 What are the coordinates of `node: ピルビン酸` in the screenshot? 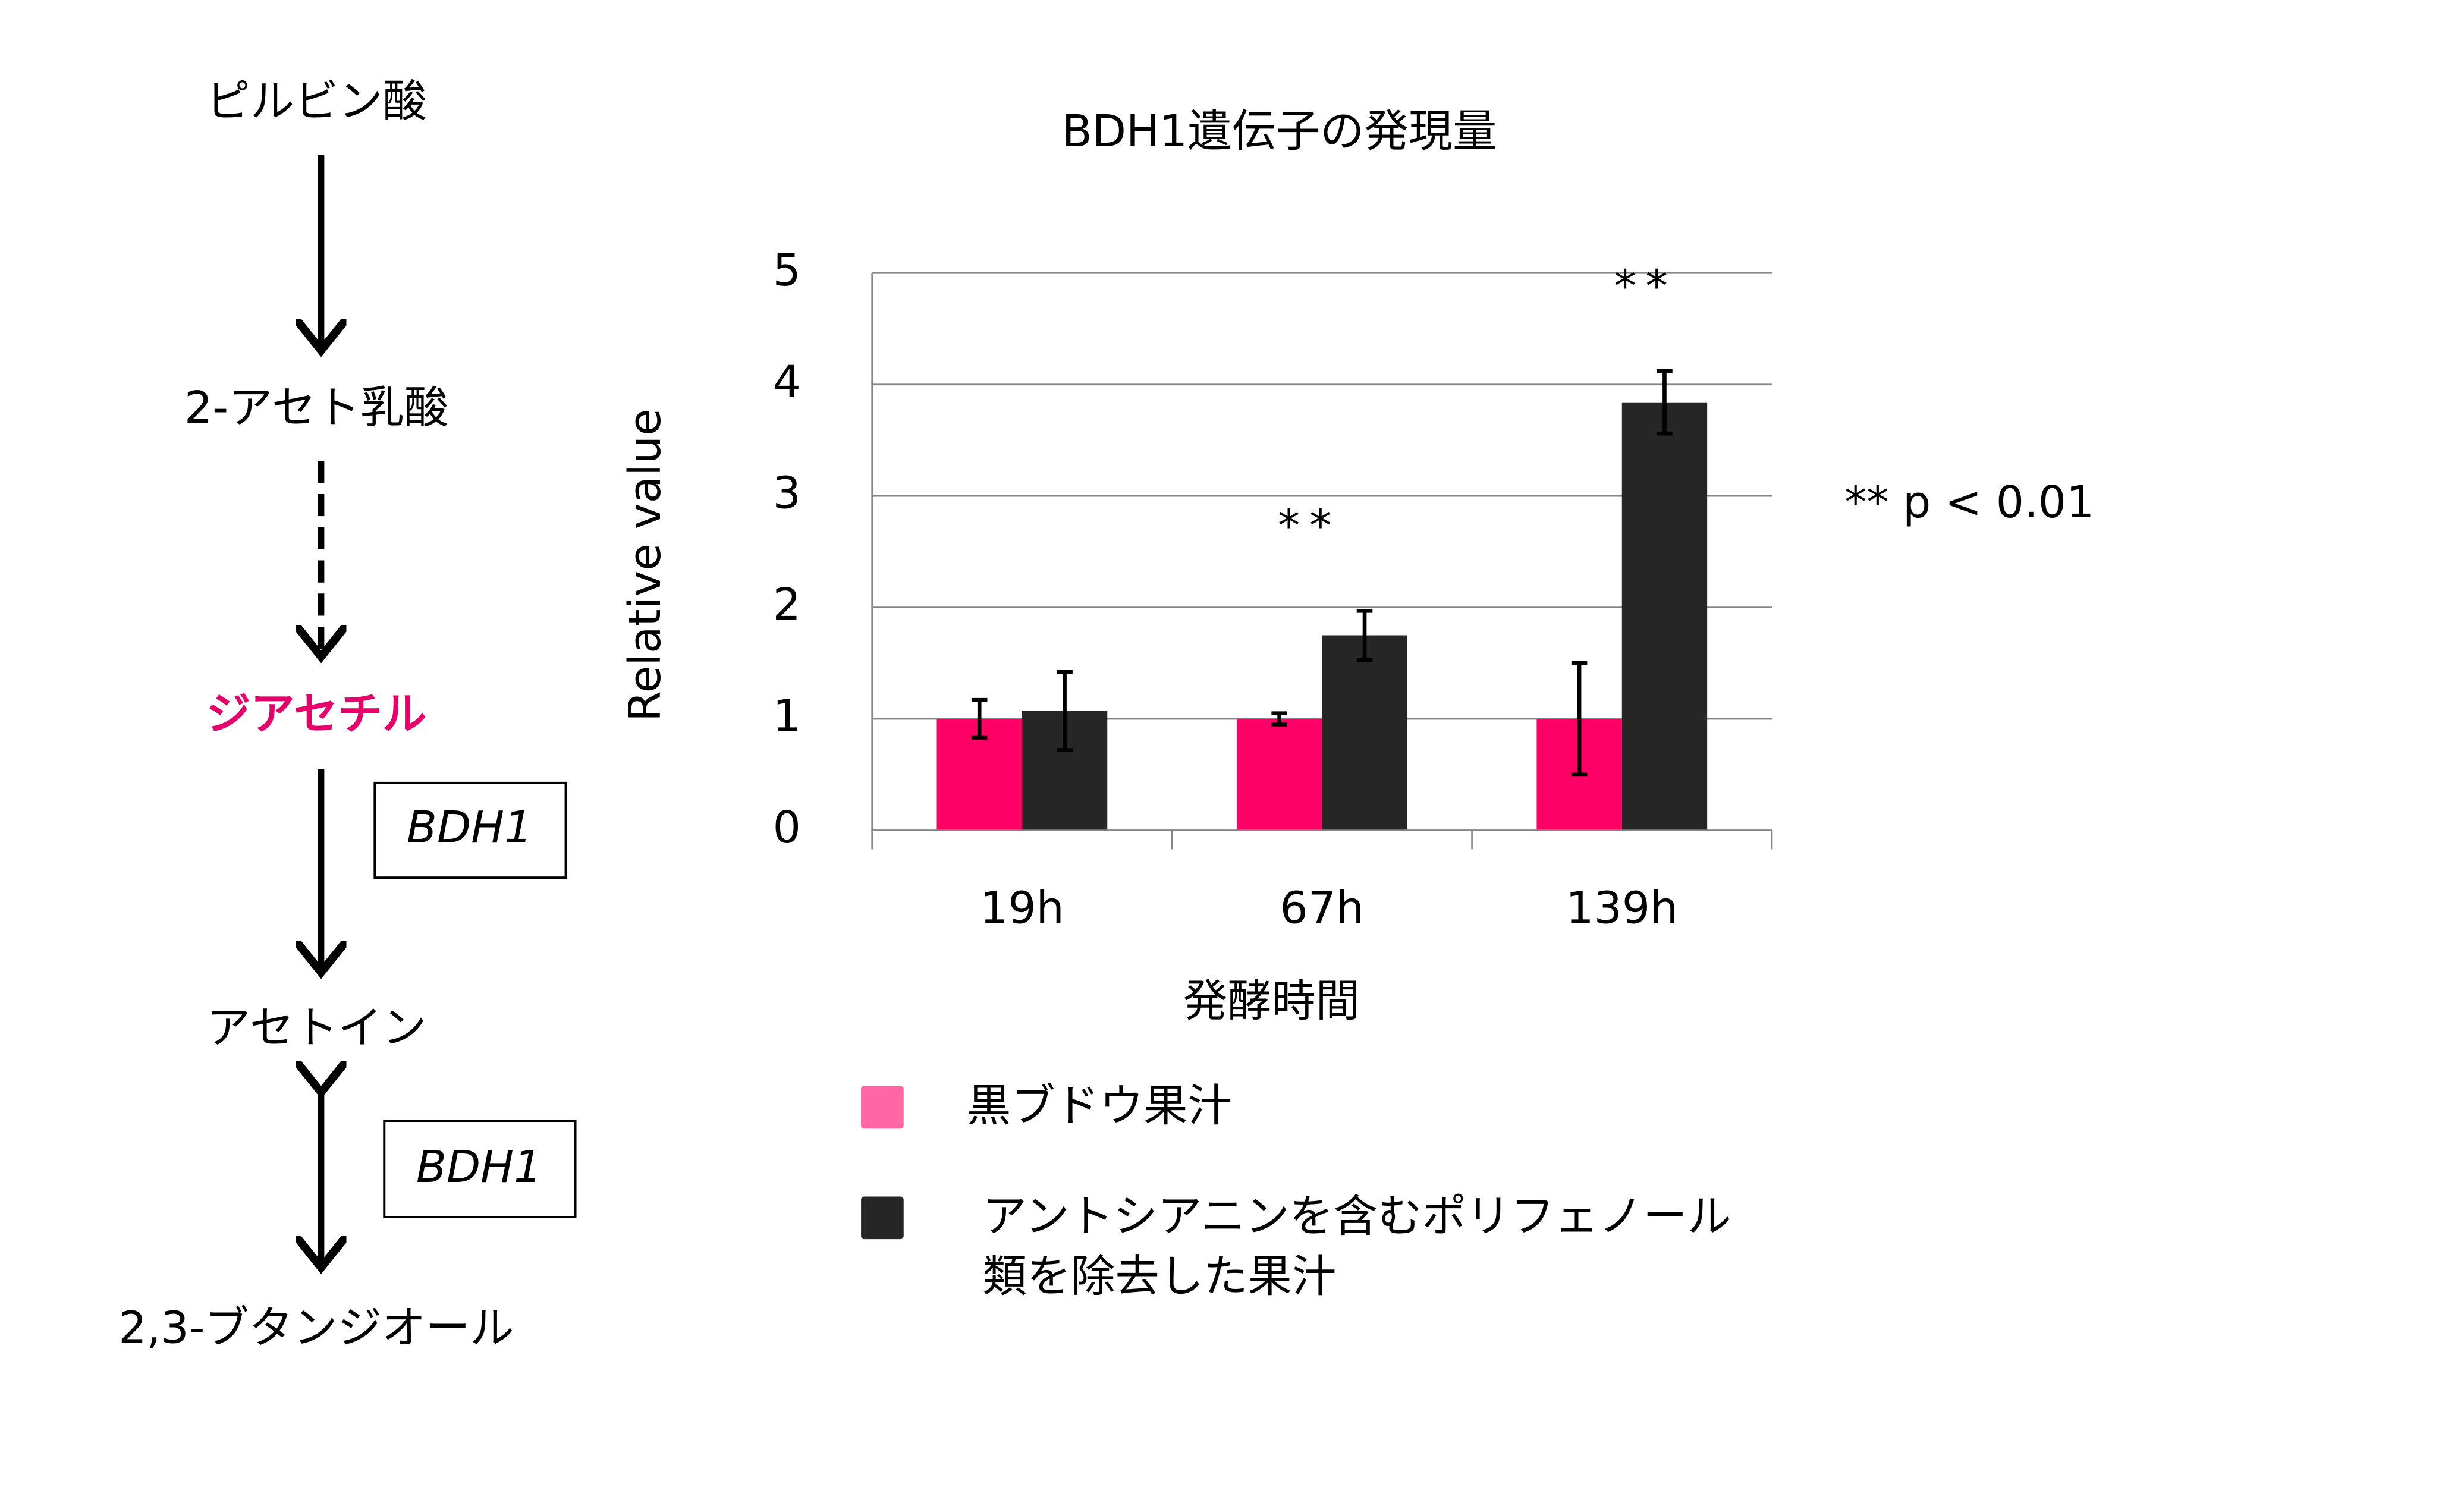 It's located at (317, 101).